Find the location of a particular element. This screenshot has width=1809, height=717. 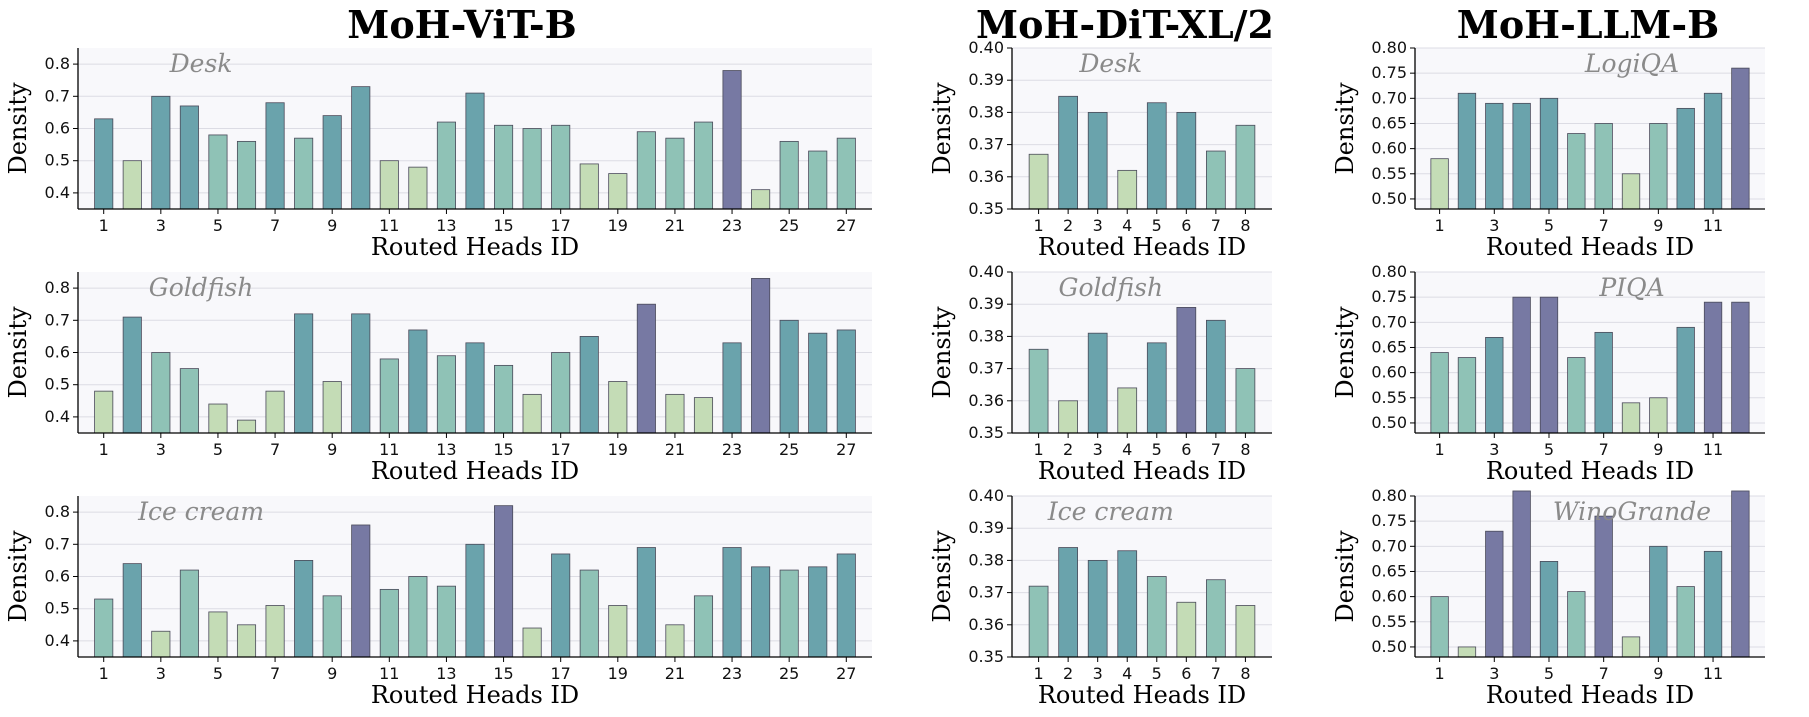

plot-background is located at coordinates (1142, 352).